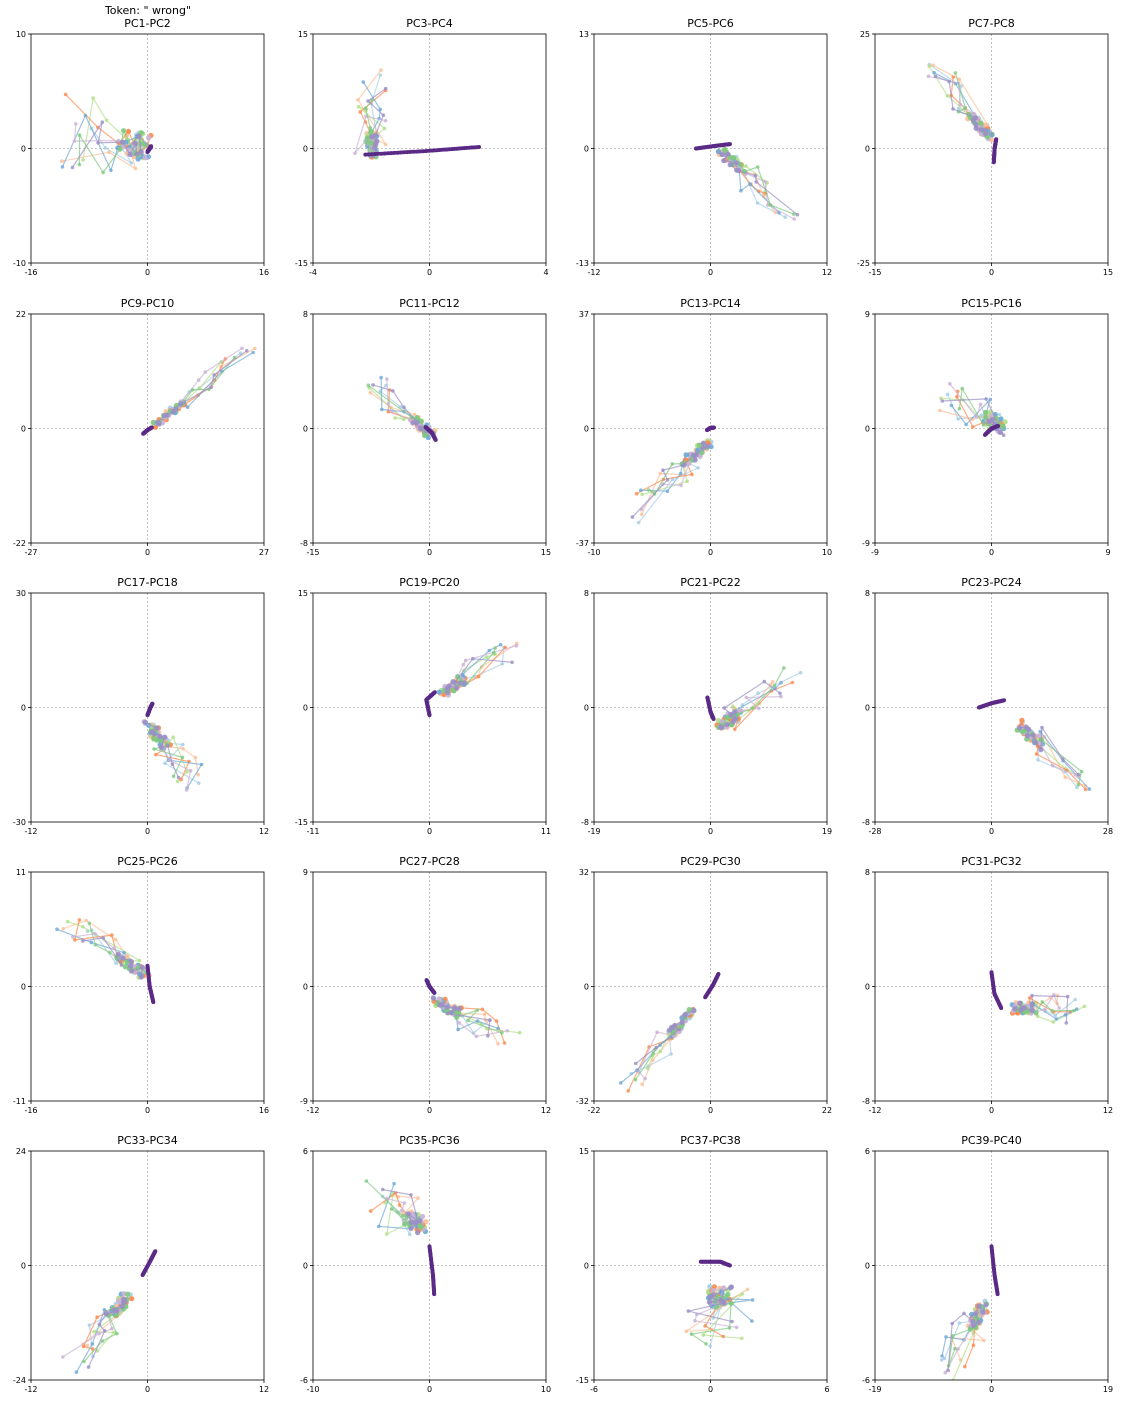 The width and height of the screenshot is (1121, 1403). I want to click on token-label: Token: " wrong", so click(147, 10).